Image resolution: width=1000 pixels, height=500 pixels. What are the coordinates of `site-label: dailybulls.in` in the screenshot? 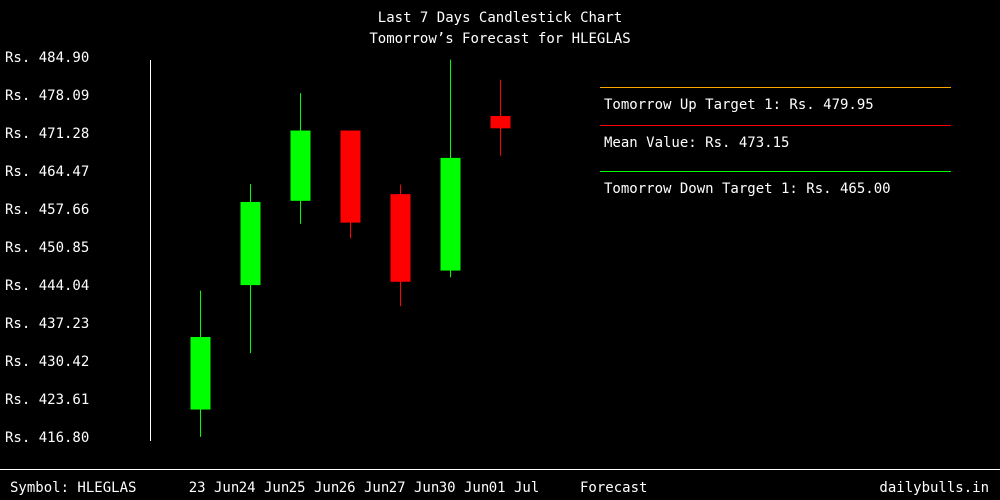 It's located at (934, 488).